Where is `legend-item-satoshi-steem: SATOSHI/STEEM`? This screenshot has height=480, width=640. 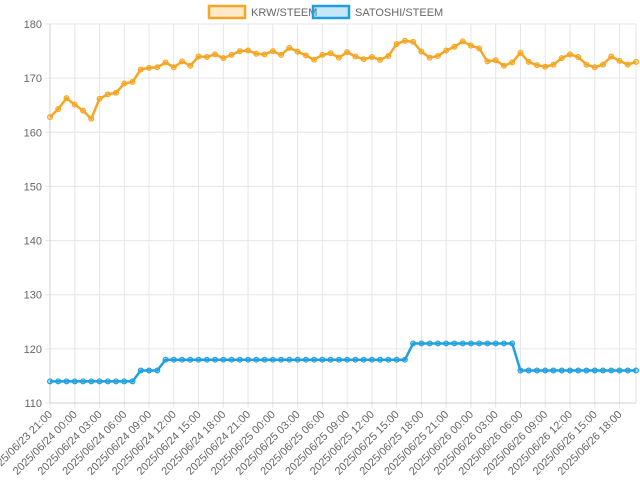
legend-item-satoshi-steem: SATOSHI/STEEM is located at coordinates (377, 12).